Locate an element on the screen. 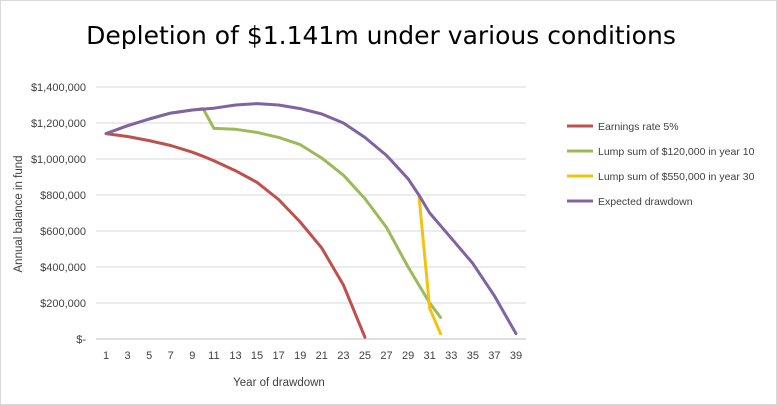 The height and width of the screenshot is (405, 777). x-tick-label: 39 is located at coordinates (516, 356).